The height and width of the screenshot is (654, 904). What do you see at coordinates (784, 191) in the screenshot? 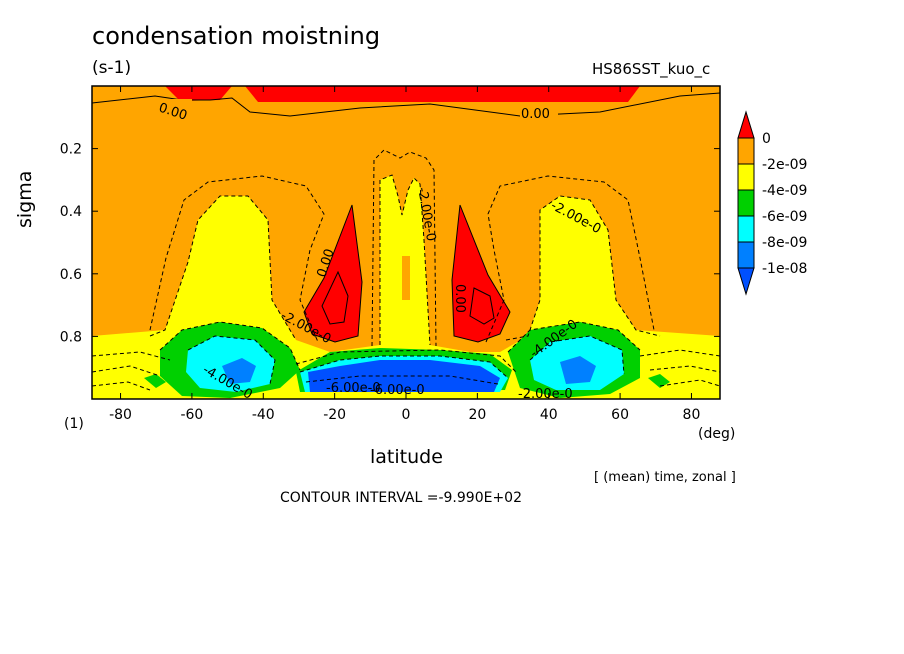
I see `legend-label: -4e-09` at bounding box center [784, 191].